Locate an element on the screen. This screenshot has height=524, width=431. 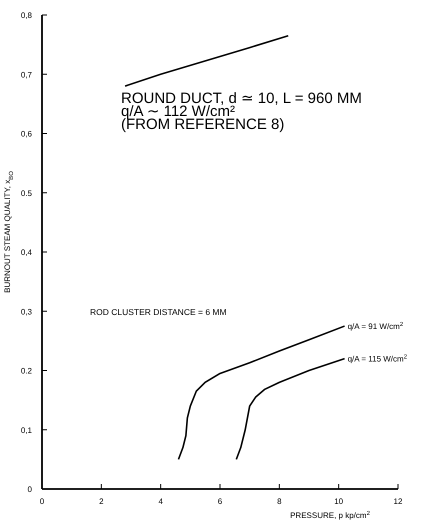
y-tick-label: 0.2 is located at coordinates (26, 371).